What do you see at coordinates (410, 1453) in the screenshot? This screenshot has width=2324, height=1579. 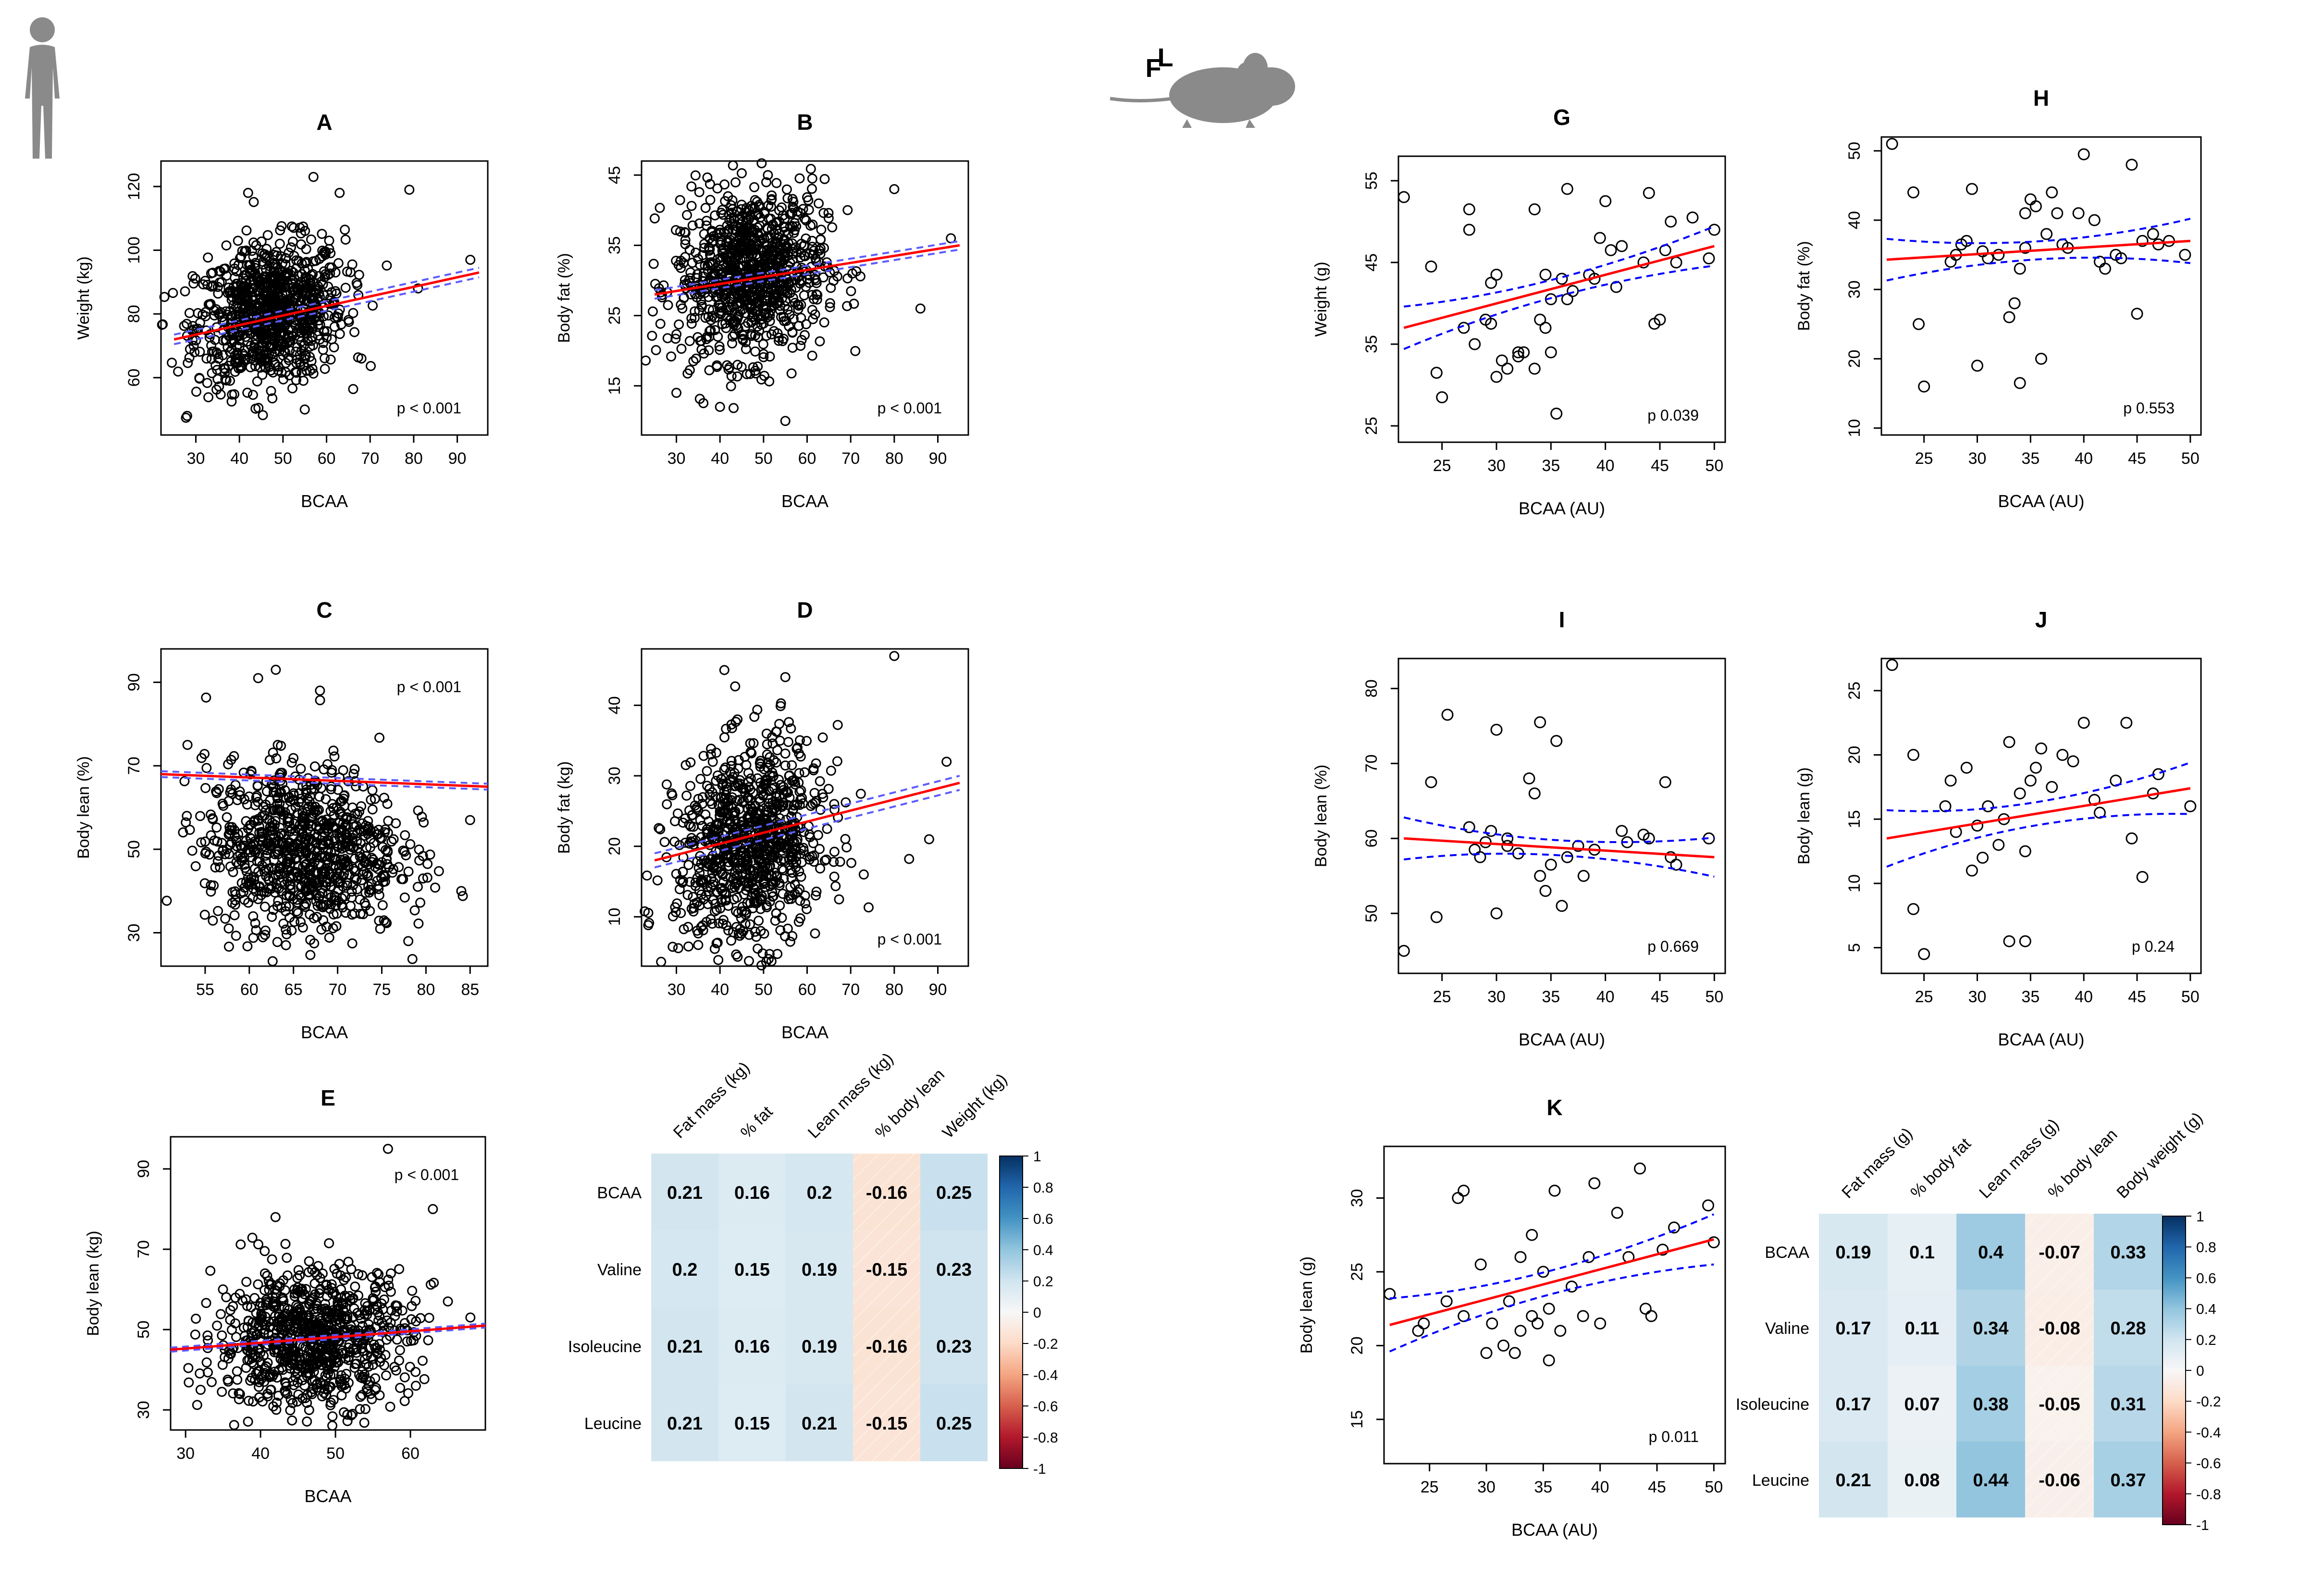 I see `x-tick-label: 60` at bounding box center [410, 1453].